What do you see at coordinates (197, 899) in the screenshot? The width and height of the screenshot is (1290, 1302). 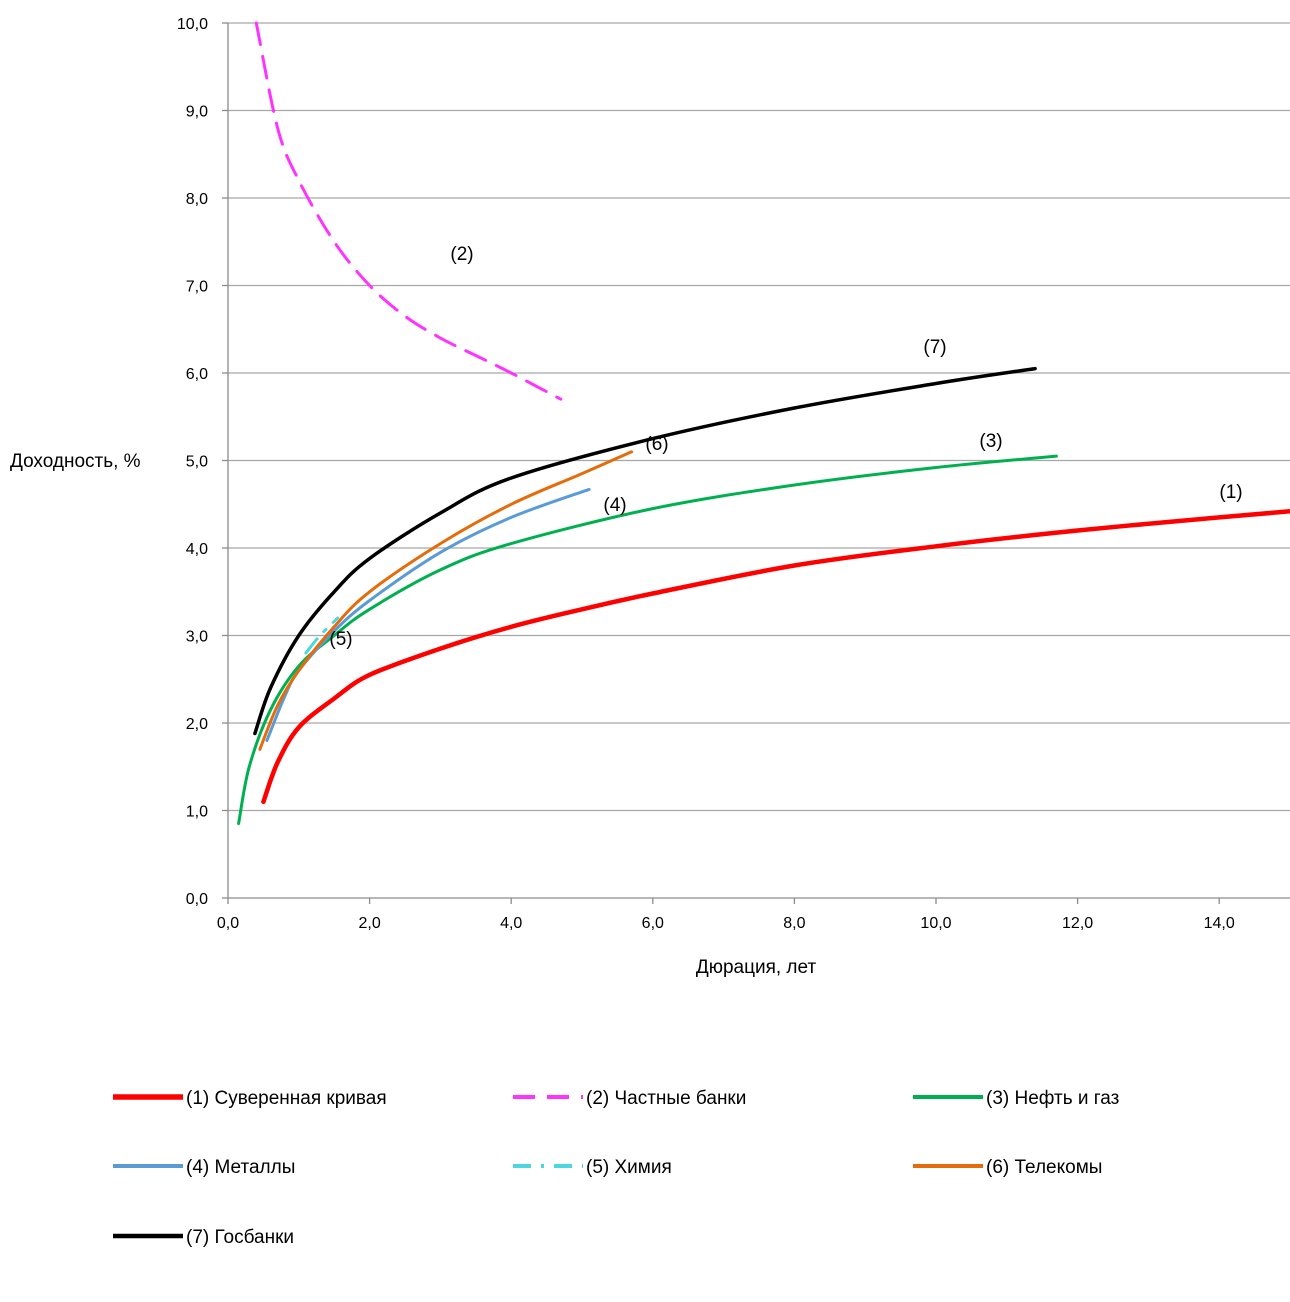 I see `y-tick-label: 0,0` at bounding box center [197, 899].